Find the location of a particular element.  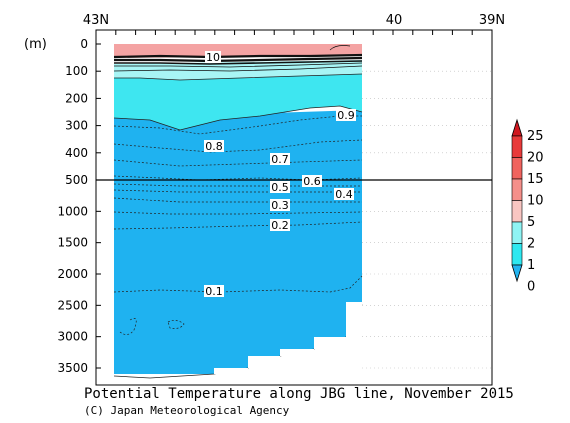

y-tick-label-200: 200 is located at coordinates (76, 98).